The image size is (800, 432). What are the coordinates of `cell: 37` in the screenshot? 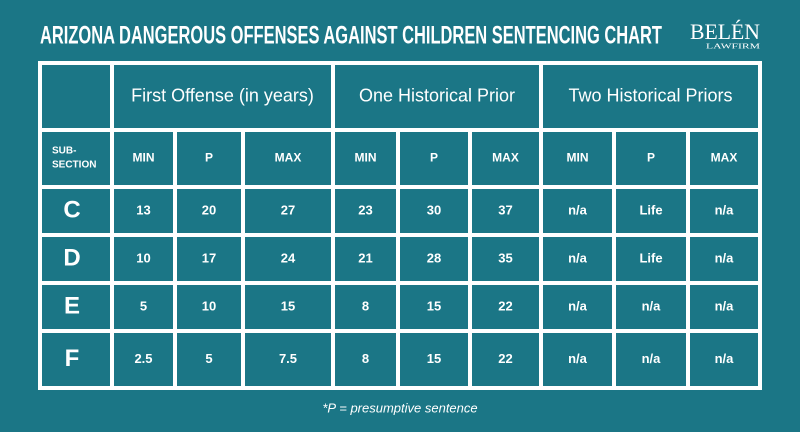 It's located at (505, 209).